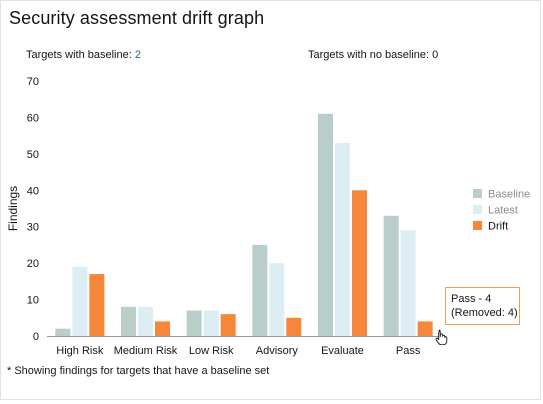 The image size is (543, 404). What do you see at coordinates (80, 351) in the screenshot?
I see `x-tick-label: High Risk` at bounding box center [80, 351].